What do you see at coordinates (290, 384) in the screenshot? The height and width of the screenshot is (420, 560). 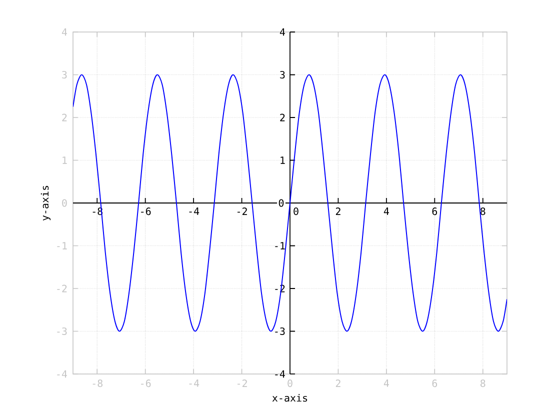 I see `x-tick-label: 0` at bounding box center [290, 384].